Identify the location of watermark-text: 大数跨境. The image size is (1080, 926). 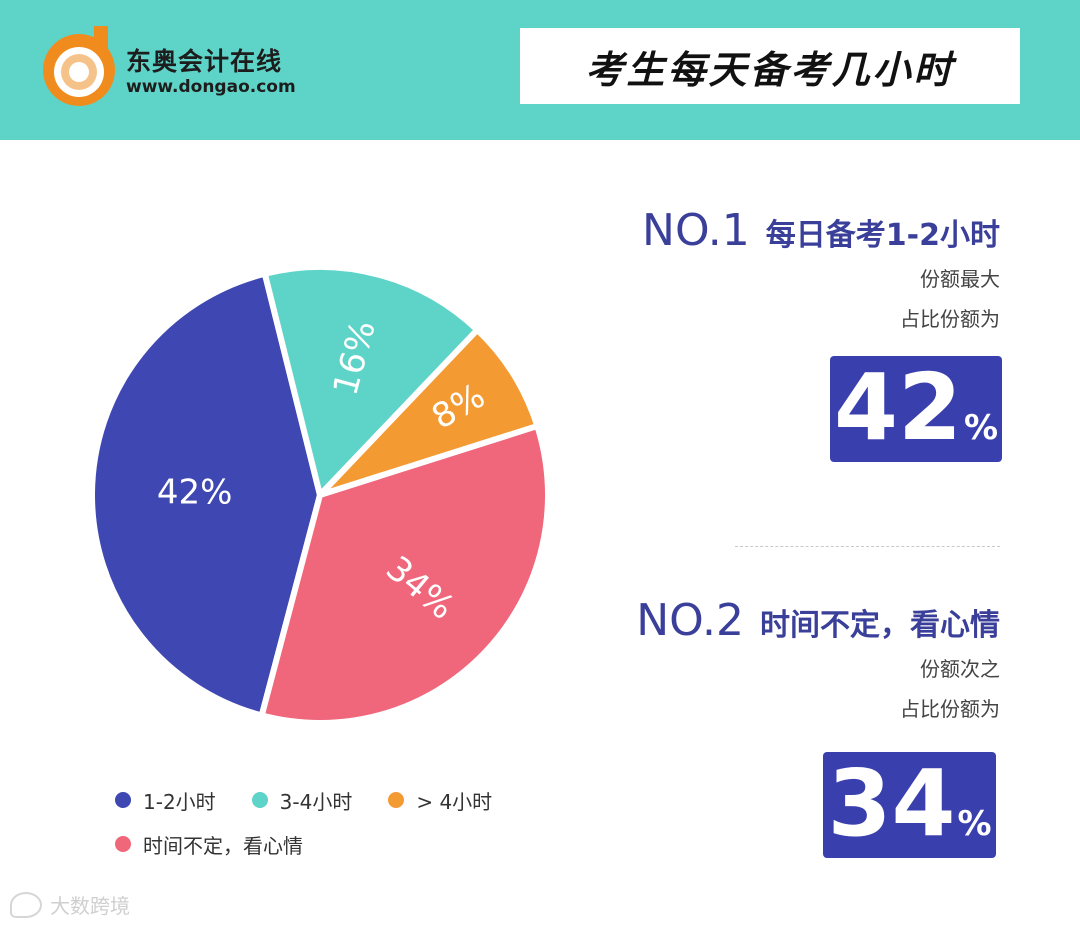
(90, 906).